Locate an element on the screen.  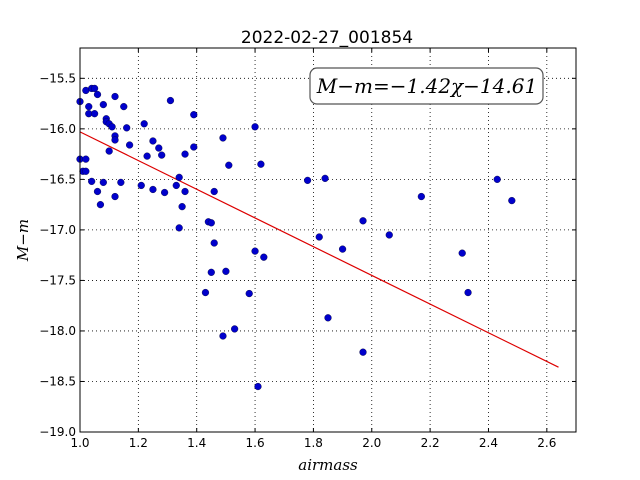
y-tick-label: −19.0 is located at coordinates (57, 432).